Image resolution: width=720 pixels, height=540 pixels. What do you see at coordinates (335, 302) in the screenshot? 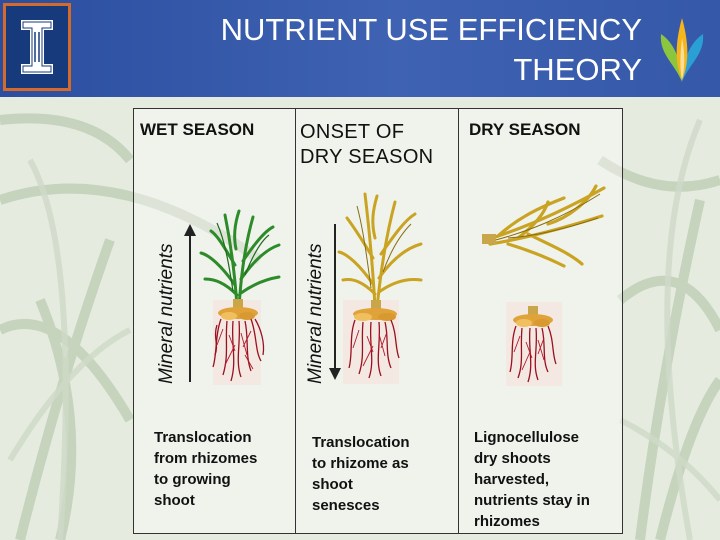
I see `arrow-down-icon` at bounding box center [335, 302].